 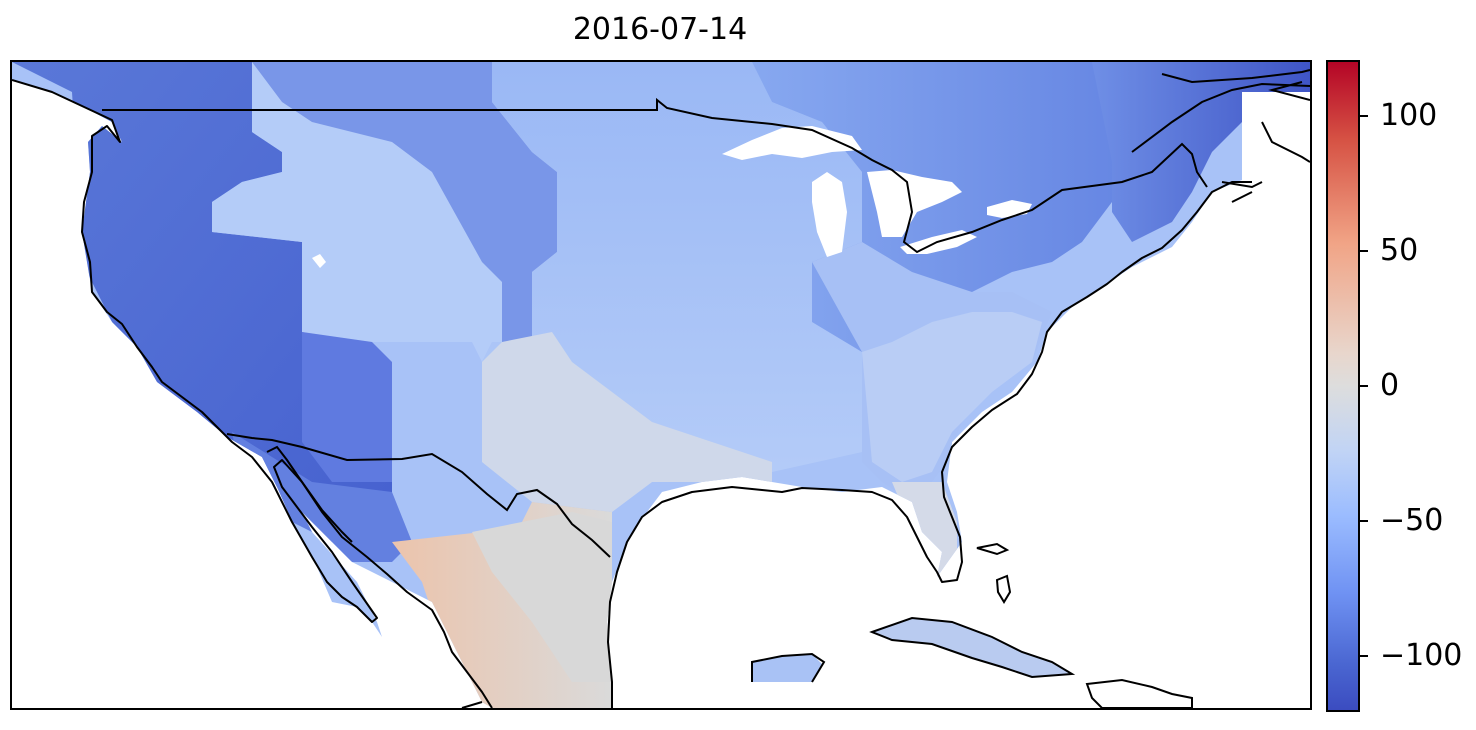 I want to click on yucatan-peninsula, so click(x=787, y=668).